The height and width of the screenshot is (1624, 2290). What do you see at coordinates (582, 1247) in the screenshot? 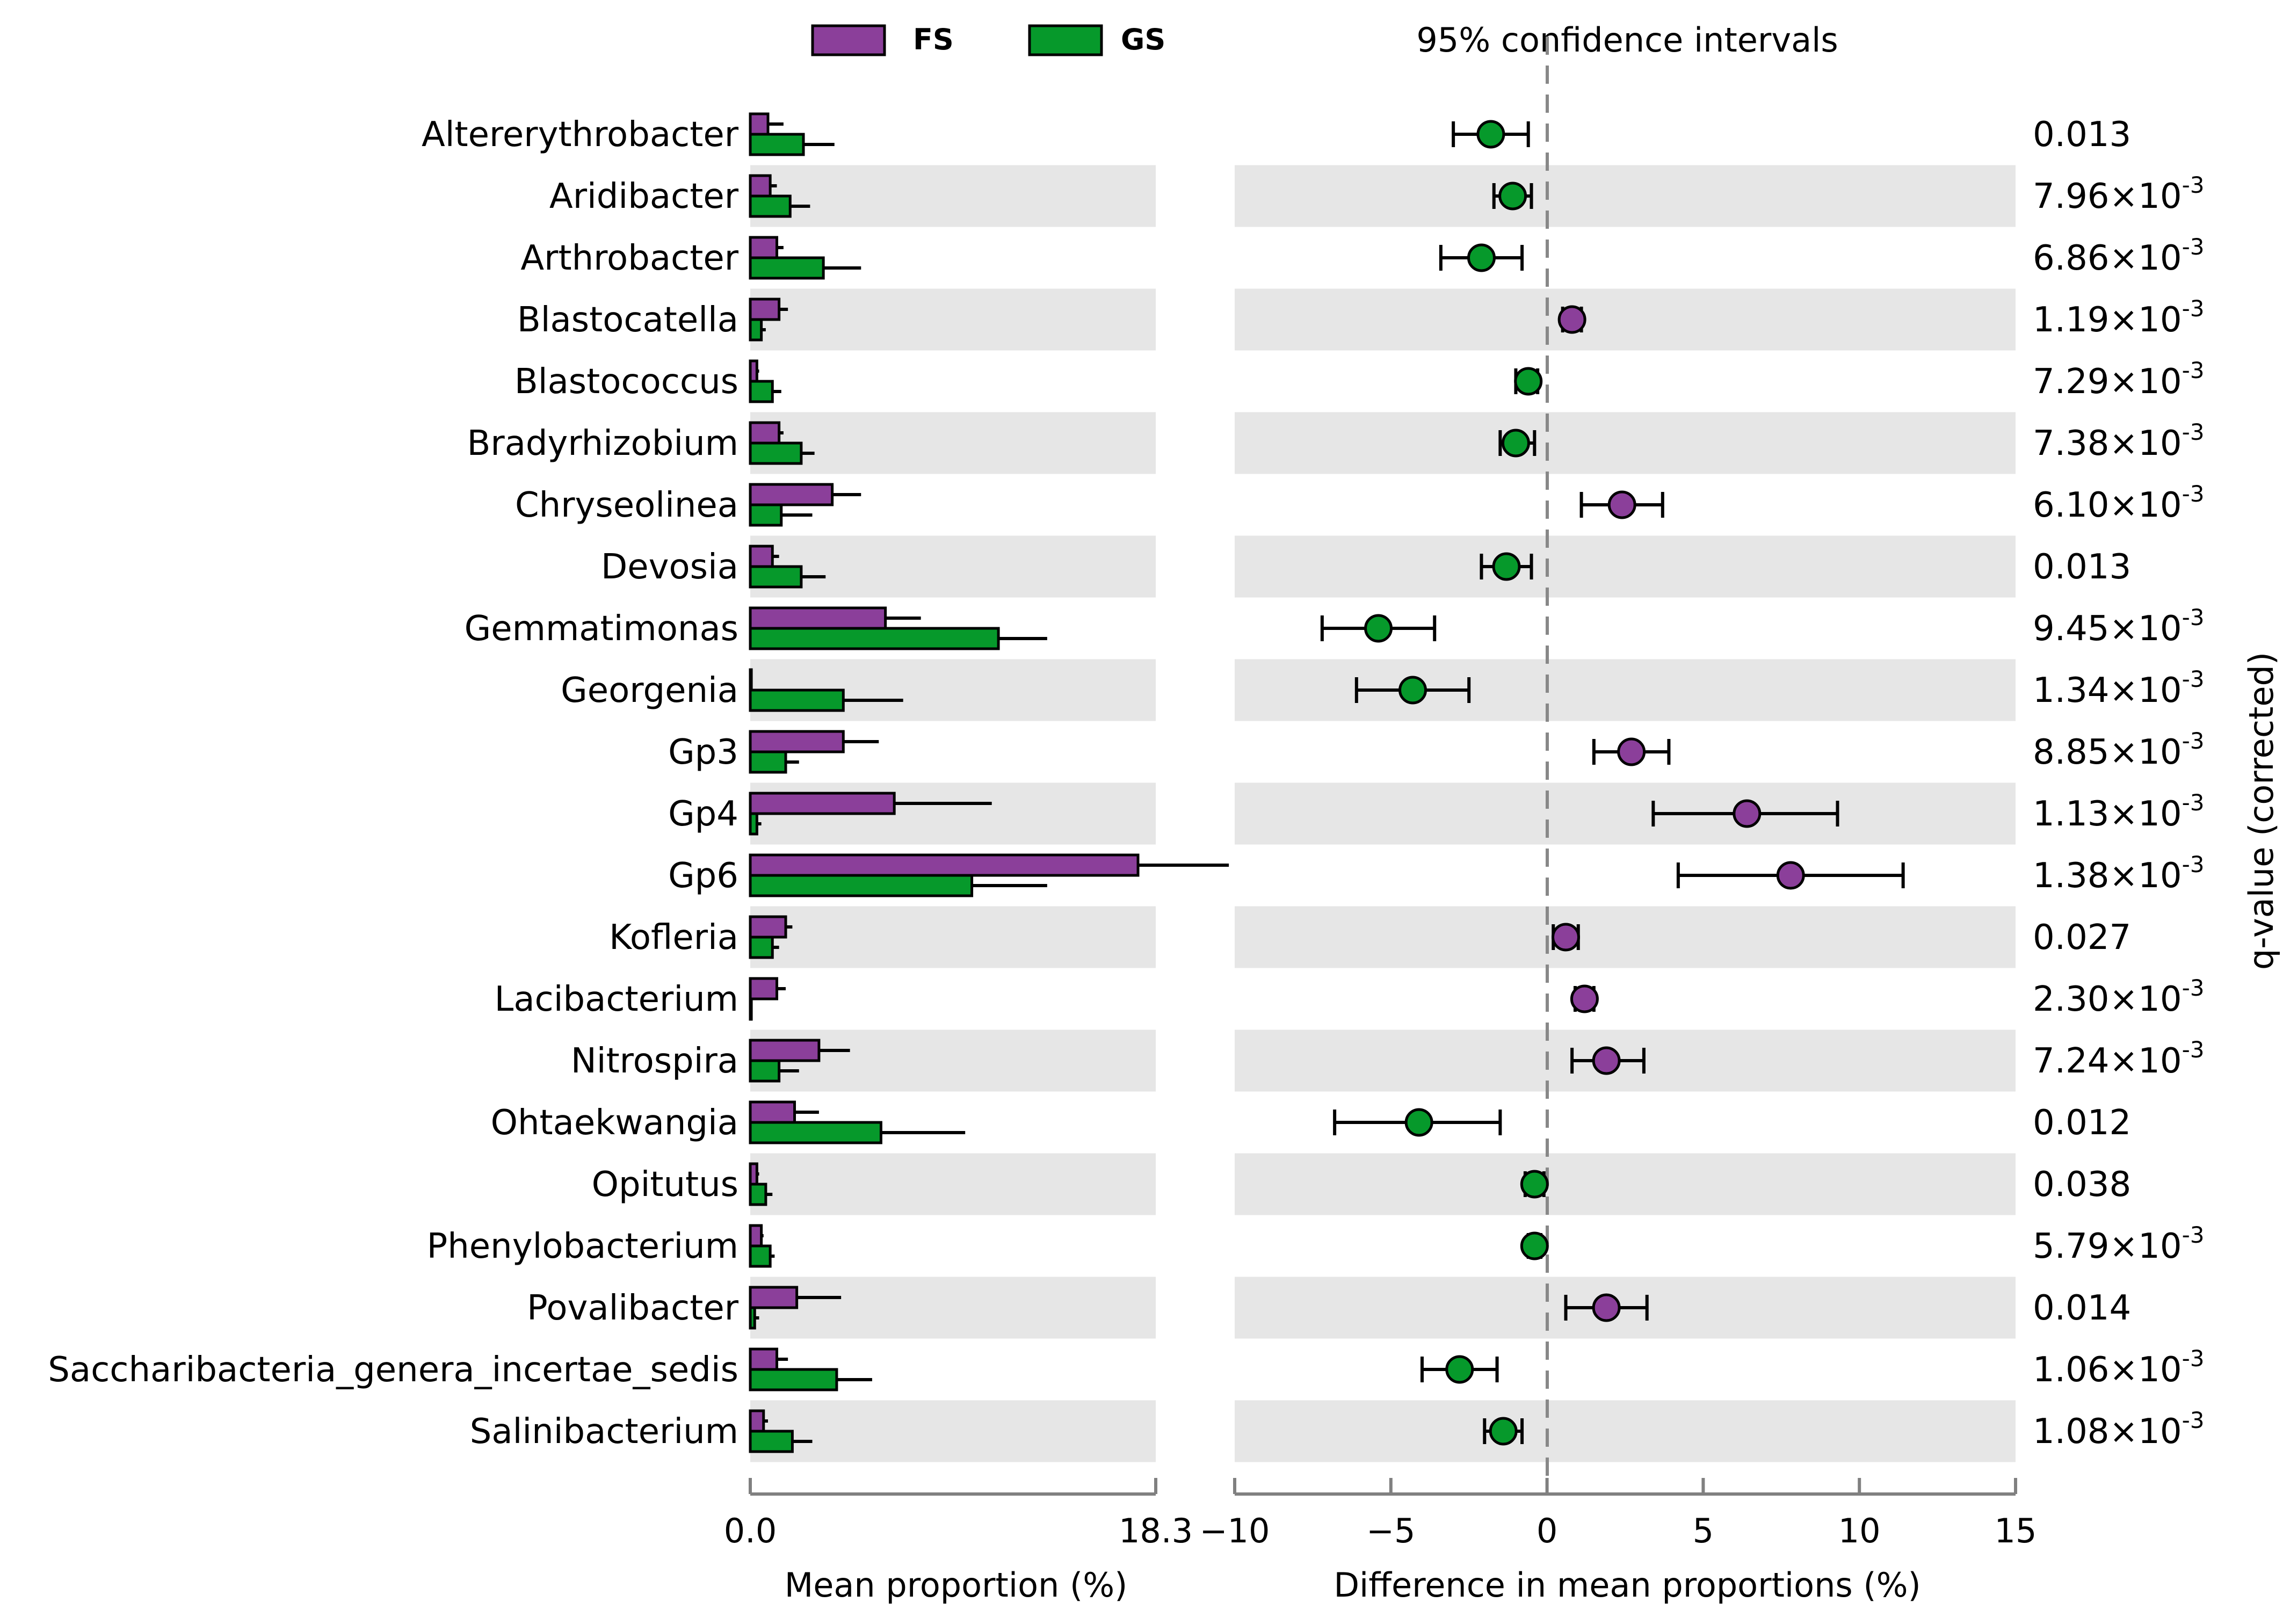
I see `row-label: Phenylobacterium` at bounding box center [582, 1247].